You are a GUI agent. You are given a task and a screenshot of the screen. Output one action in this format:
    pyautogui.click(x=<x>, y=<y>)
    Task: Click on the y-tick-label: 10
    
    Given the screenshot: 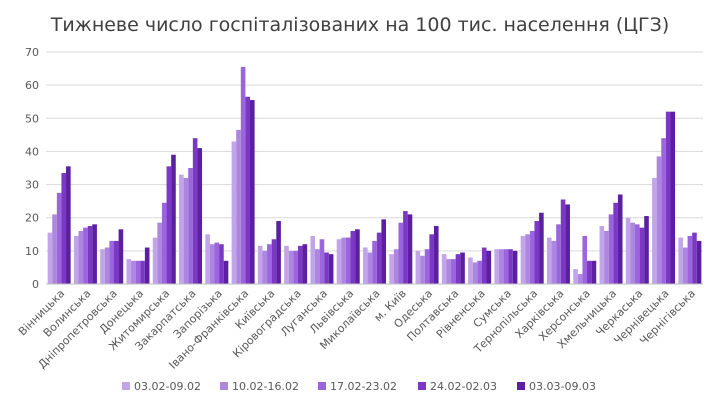 What is the action you would take?
    pyautogui.click(x=32, y=251)
    